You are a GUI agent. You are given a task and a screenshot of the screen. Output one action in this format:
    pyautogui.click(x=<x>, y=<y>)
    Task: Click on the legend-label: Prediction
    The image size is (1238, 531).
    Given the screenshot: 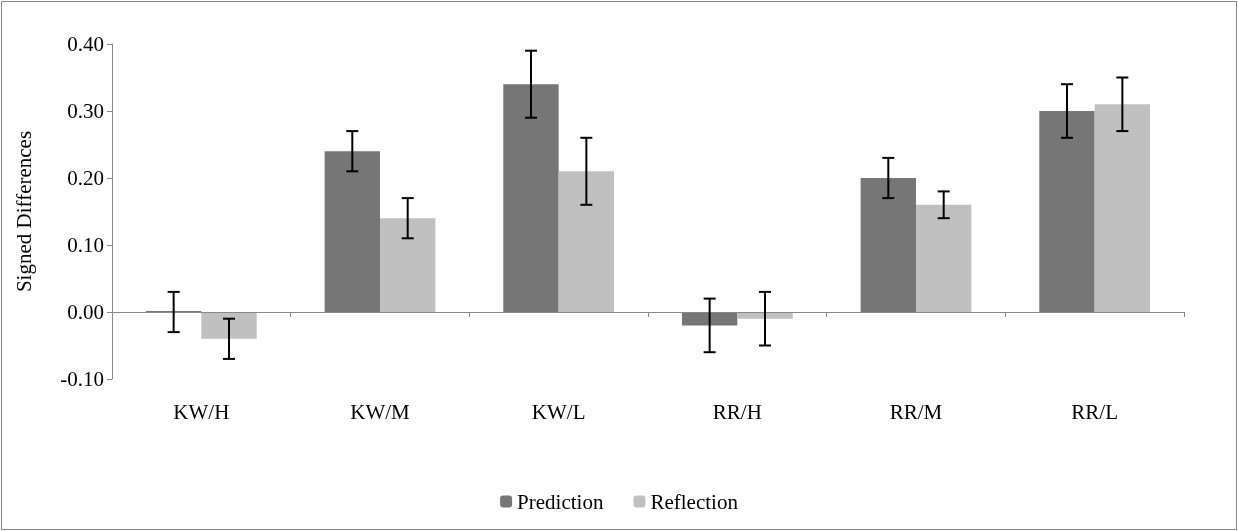 What is the action you would take?
    pyautogui.click(x=560, y=501)
    